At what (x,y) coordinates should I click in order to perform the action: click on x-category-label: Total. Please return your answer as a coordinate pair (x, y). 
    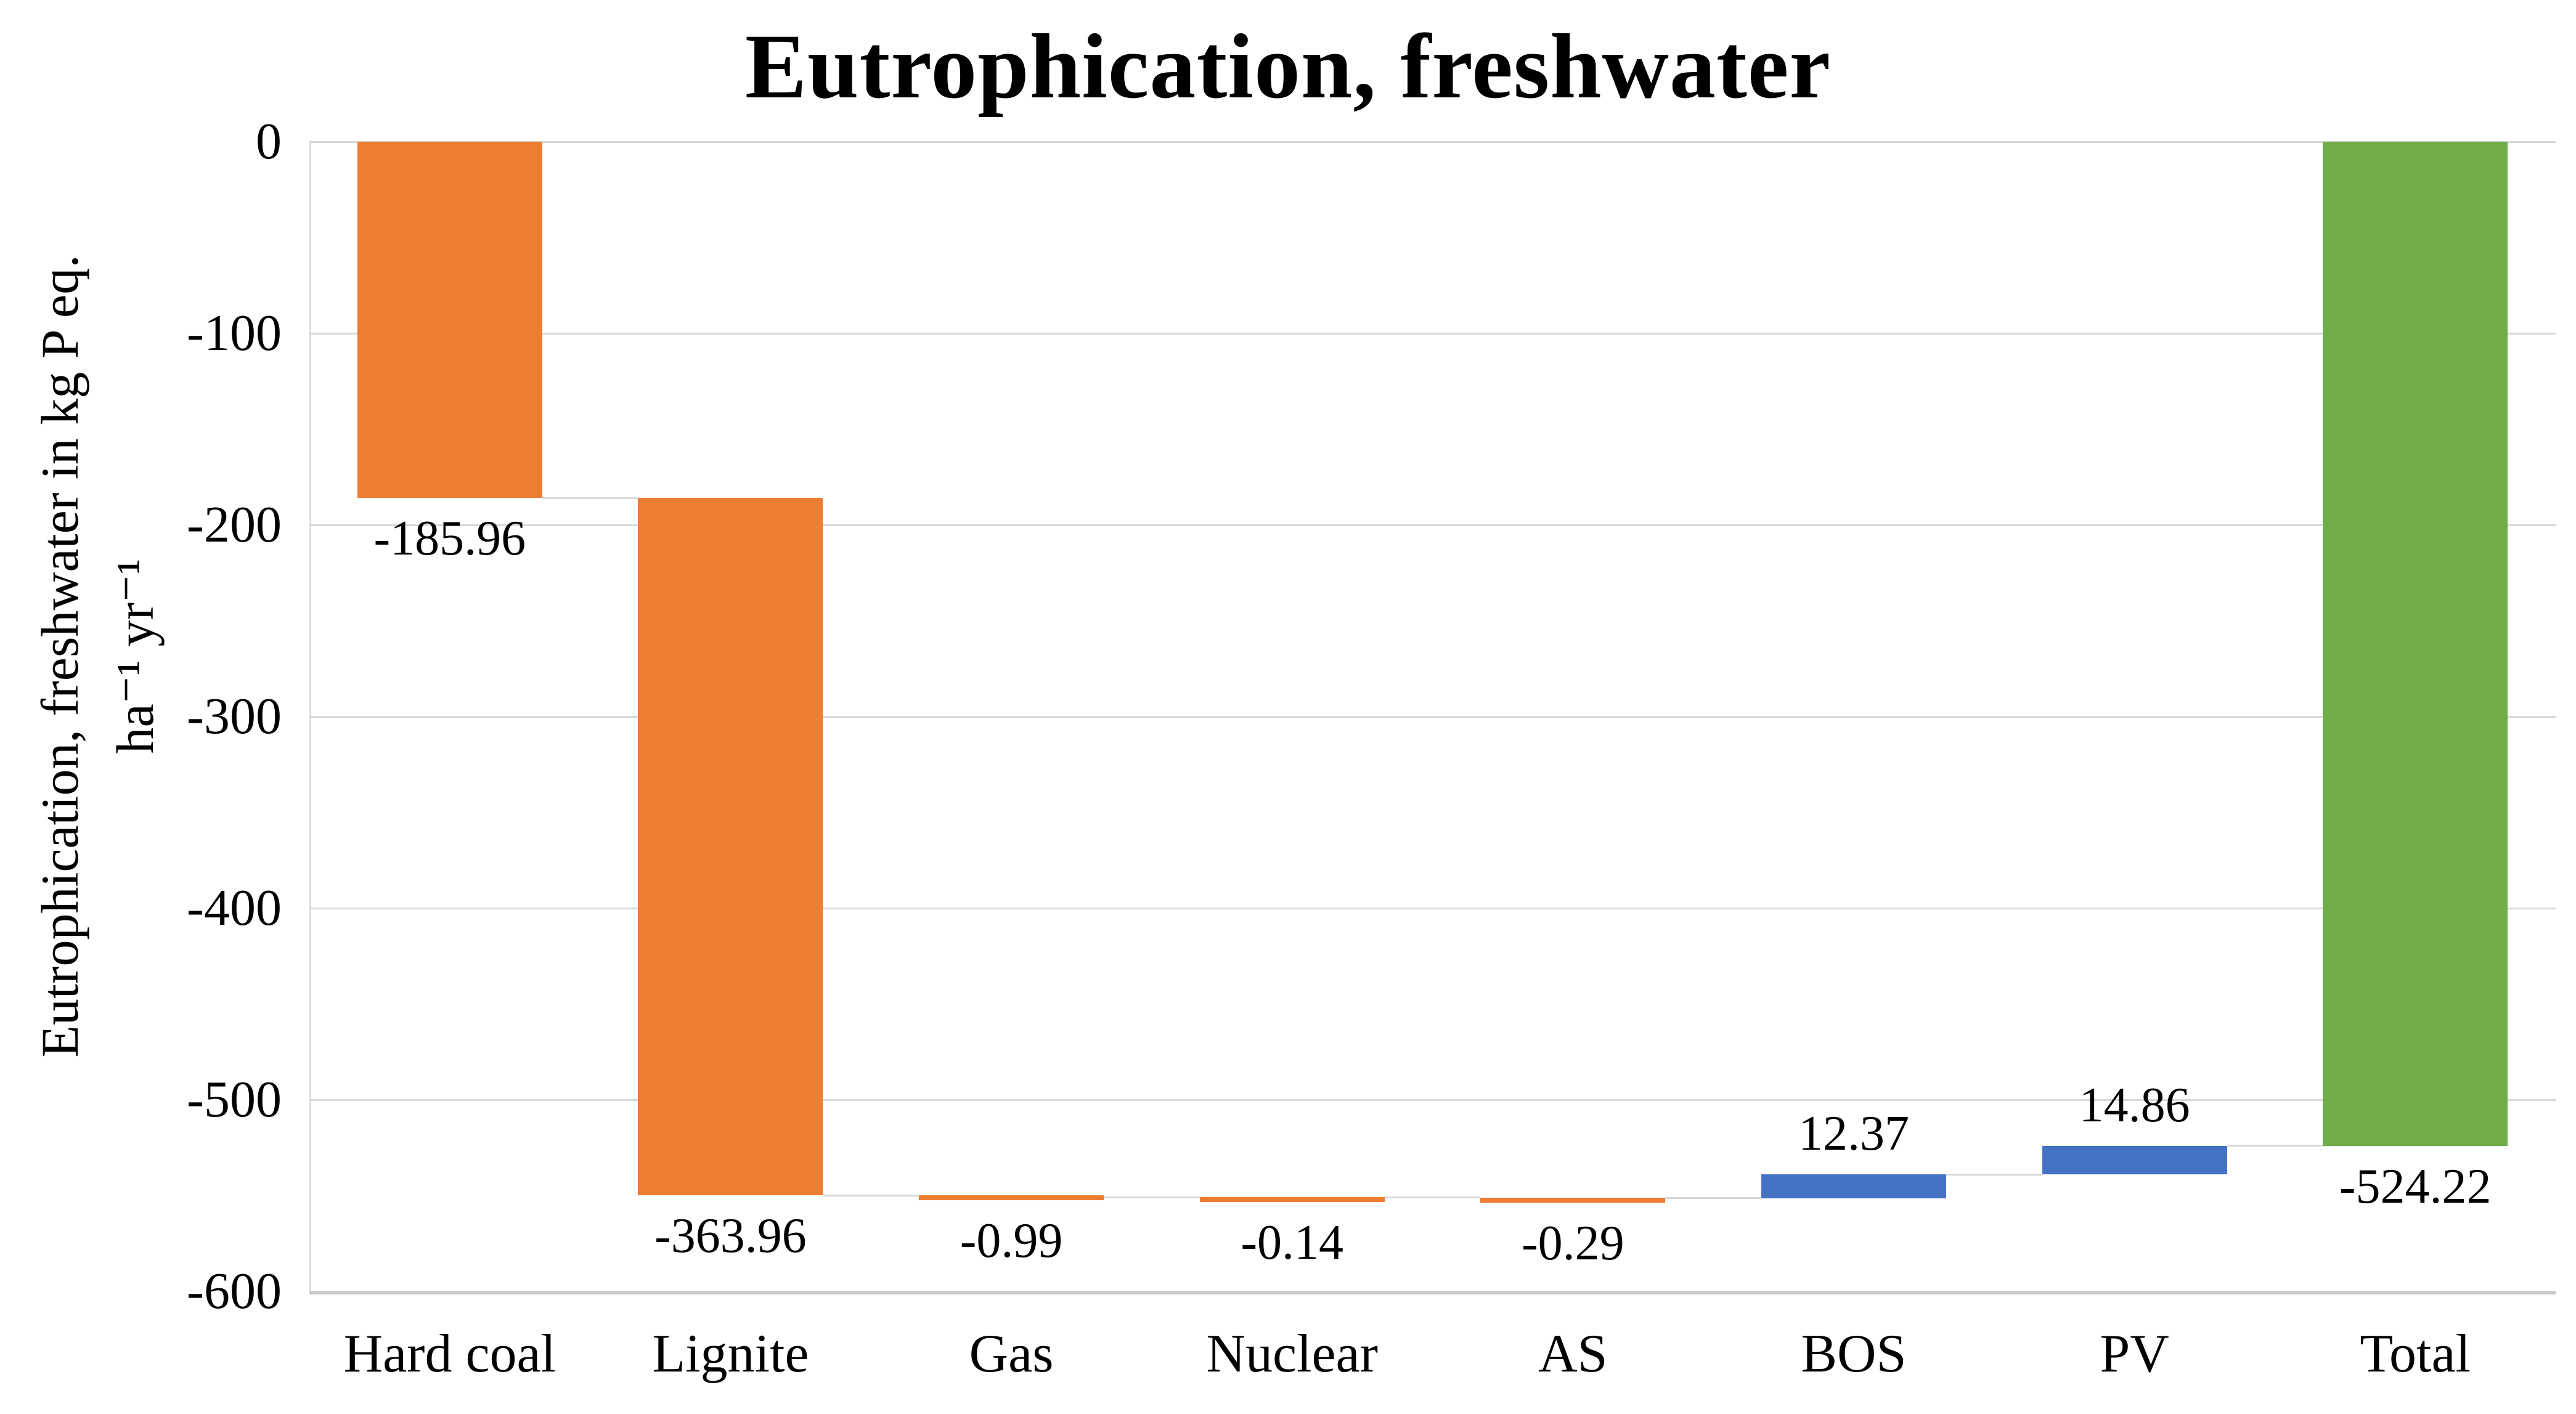
    Looking at the image, I should click on (2415, 1354).